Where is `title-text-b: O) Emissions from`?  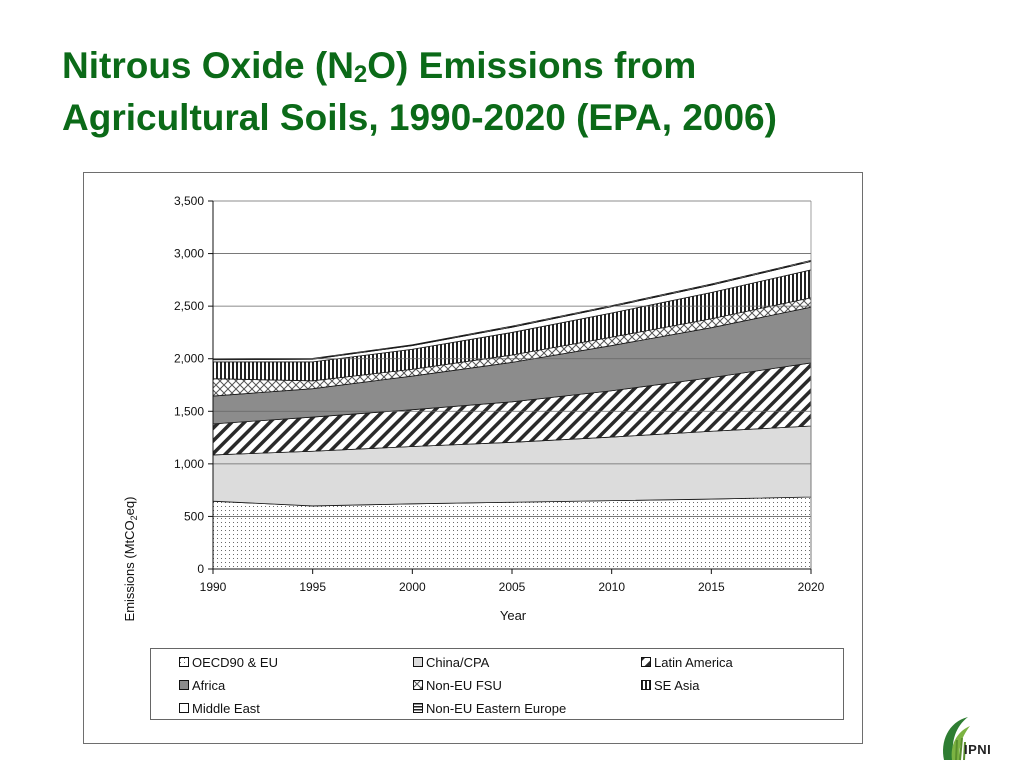 title-text-b: O) Emissions from is located at coordinates (532, 65).